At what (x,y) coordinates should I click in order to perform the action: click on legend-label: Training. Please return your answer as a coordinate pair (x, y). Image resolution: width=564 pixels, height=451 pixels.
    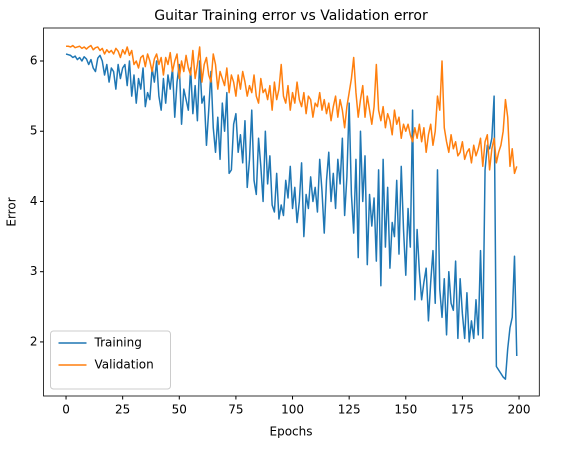
    Looking at the image, I should click on (118, 343).